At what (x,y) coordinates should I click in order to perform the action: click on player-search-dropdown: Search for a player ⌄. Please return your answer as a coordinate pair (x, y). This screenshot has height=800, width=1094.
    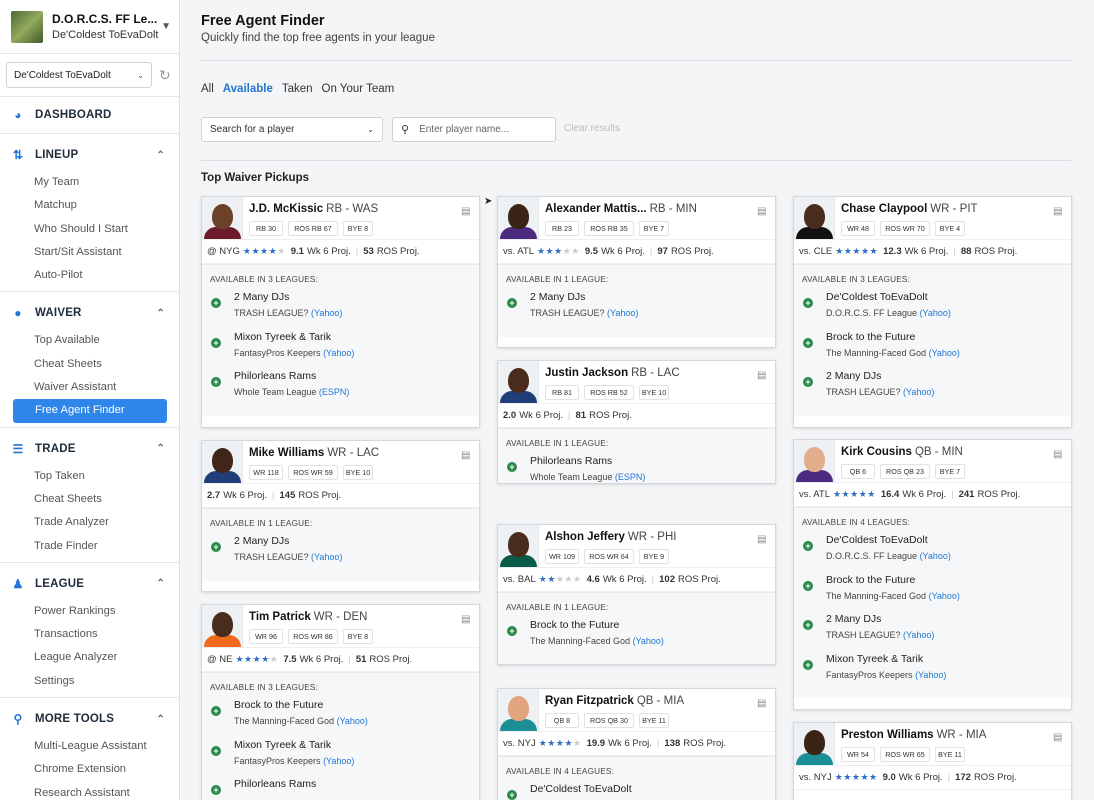
    Looking at the image, I should click on (292, 129).